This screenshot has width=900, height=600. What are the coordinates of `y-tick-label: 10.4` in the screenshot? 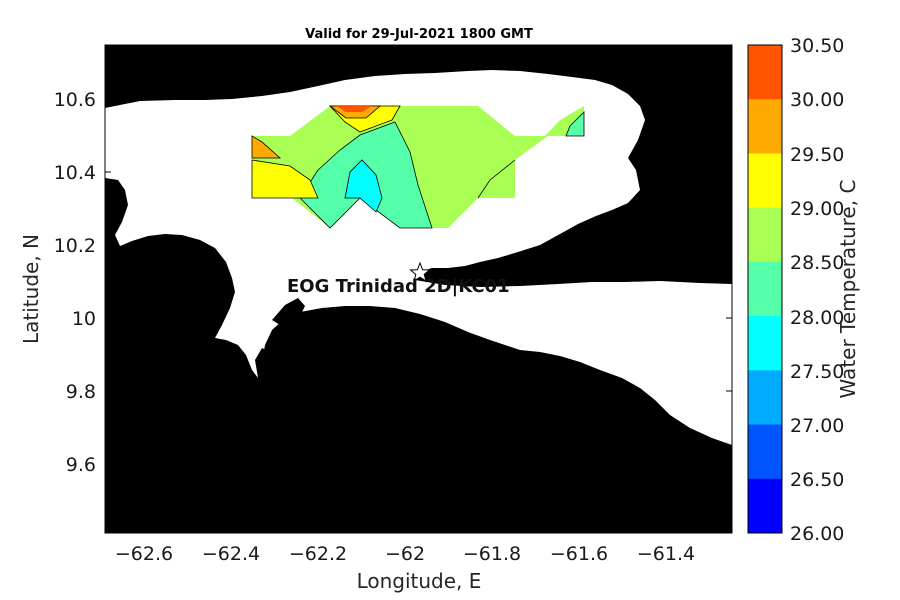 It's located at (75, 173).